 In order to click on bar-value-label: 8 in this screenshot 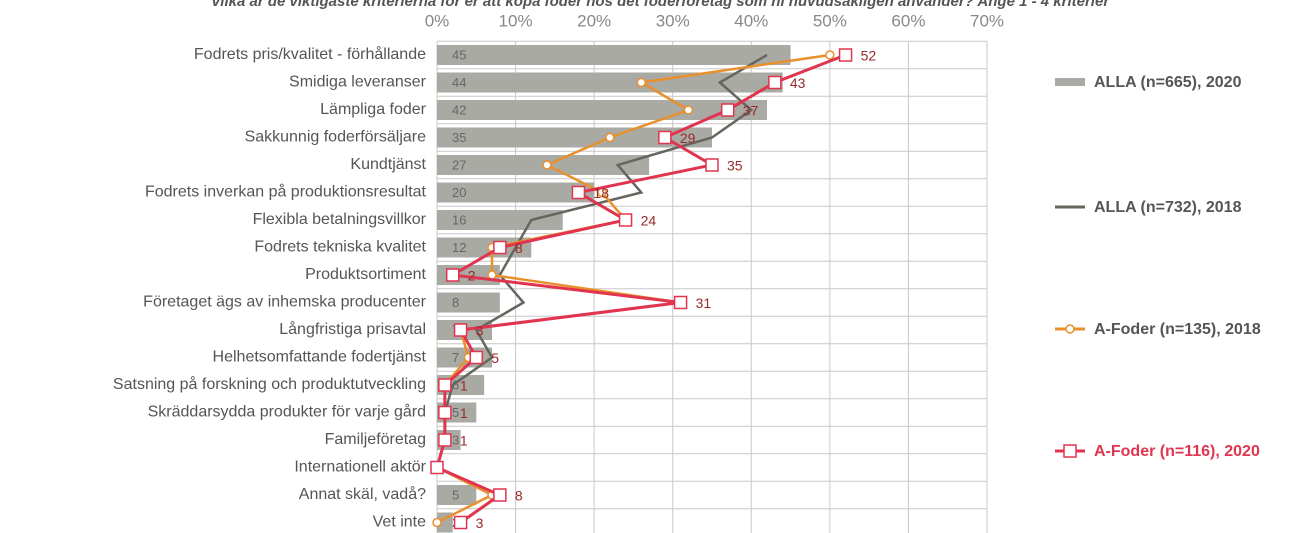, I will do `click(455, 302)`.